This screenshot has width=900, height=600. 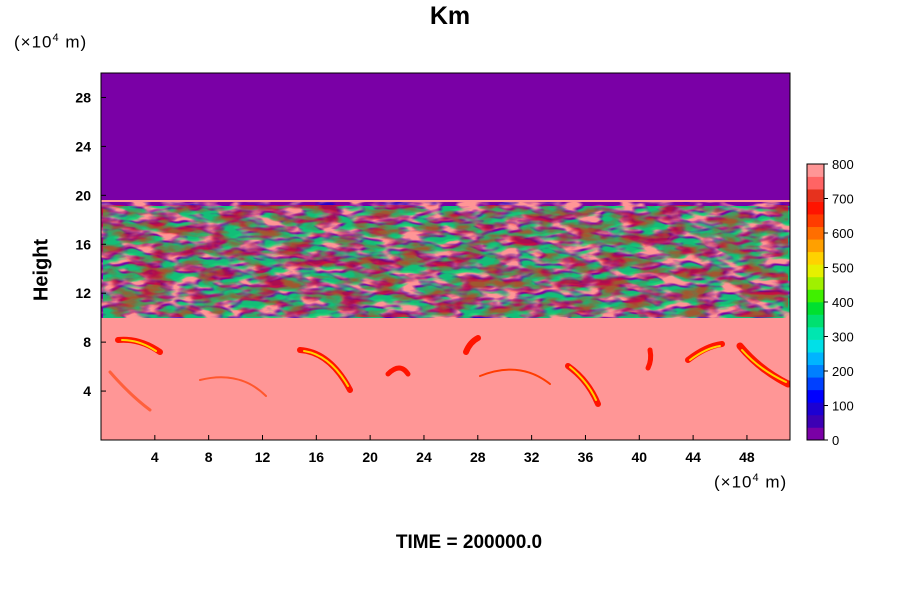 I want to click on x-tick-label-0: 4, so click(x=155, y=457).